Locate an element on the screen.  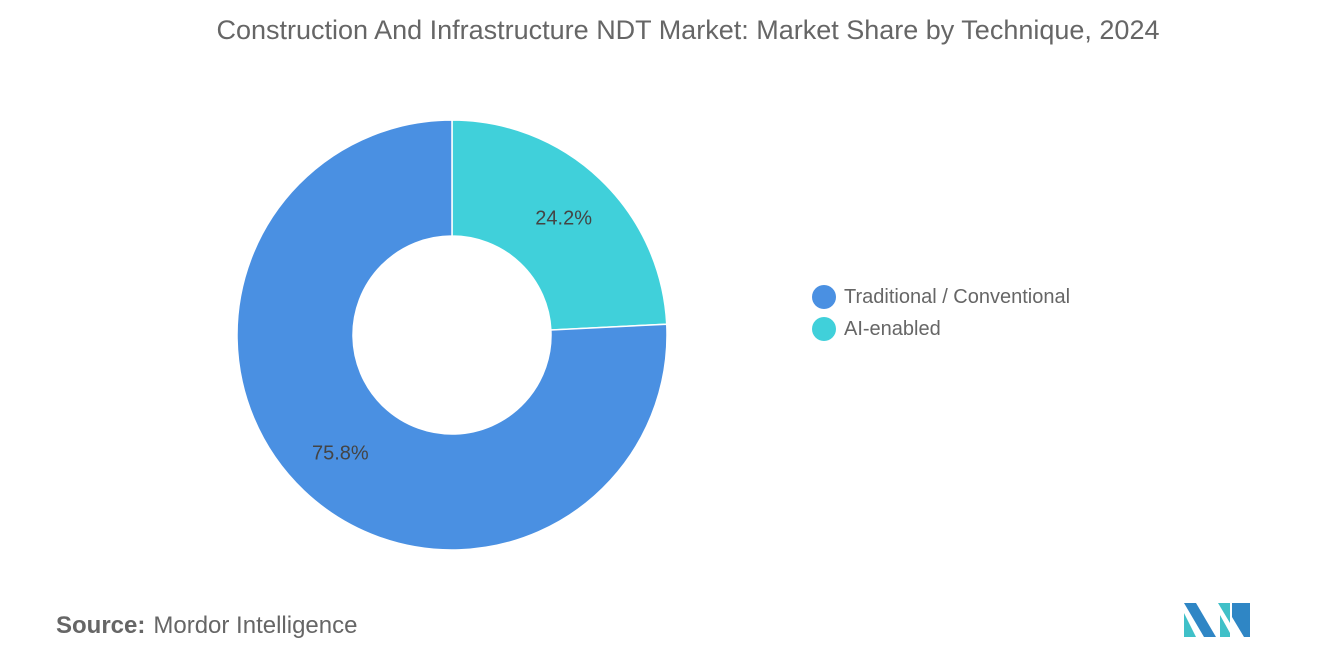
legend-item-ai-enabled: AI-enabled is located at coordinates (876, 329).